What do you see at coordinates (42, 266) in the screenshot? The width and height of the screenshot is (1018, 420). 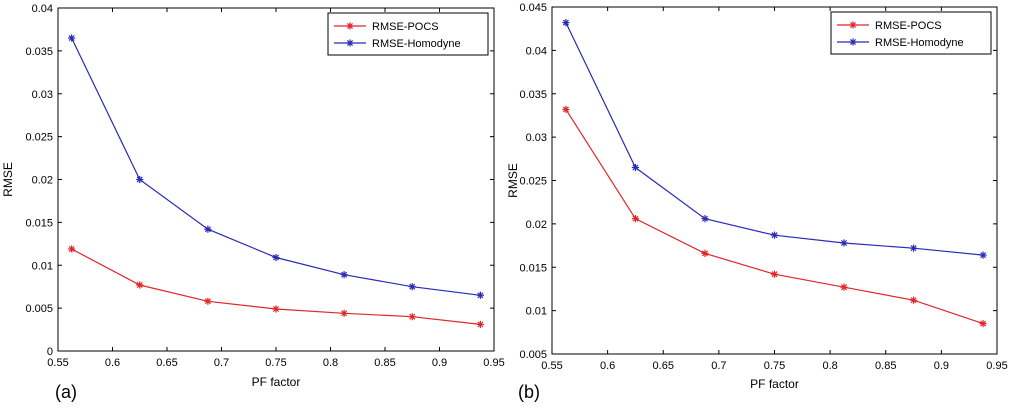 I see `y-tick-label: 0.01` at bounding box center [42, 266].